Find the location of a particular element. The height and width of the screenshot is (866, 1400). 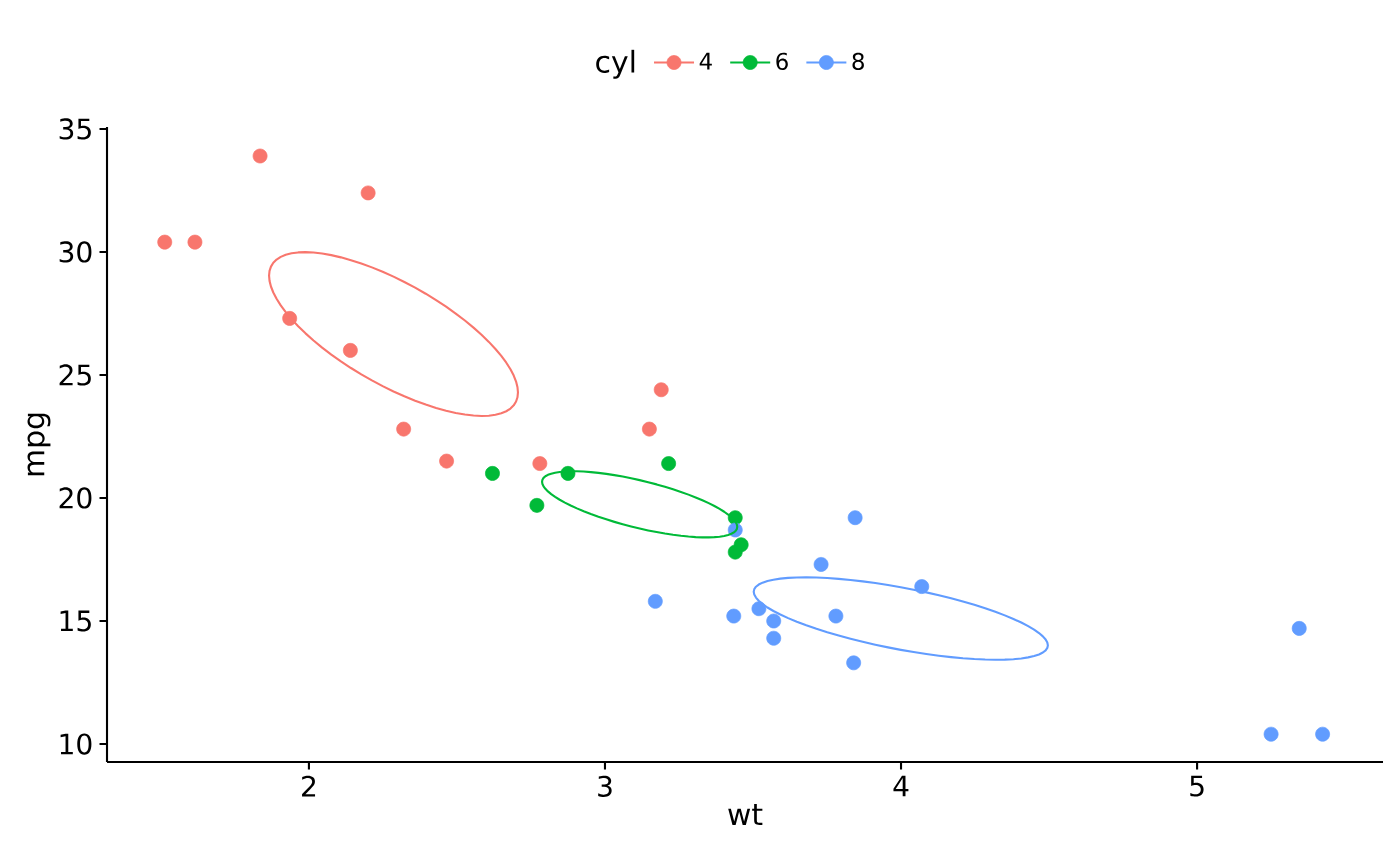

y-axis-title: mpg is located at coordinates (39, 444).